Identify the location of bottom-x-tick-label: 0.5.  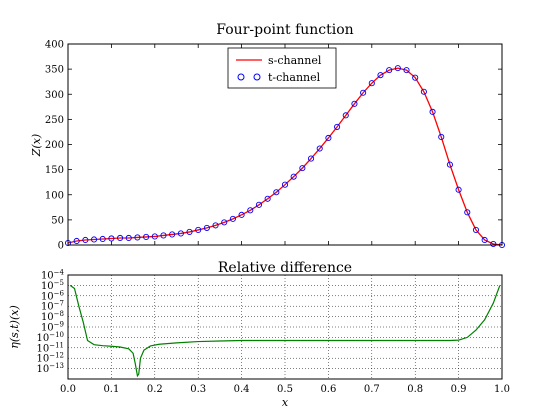
(285, 389).